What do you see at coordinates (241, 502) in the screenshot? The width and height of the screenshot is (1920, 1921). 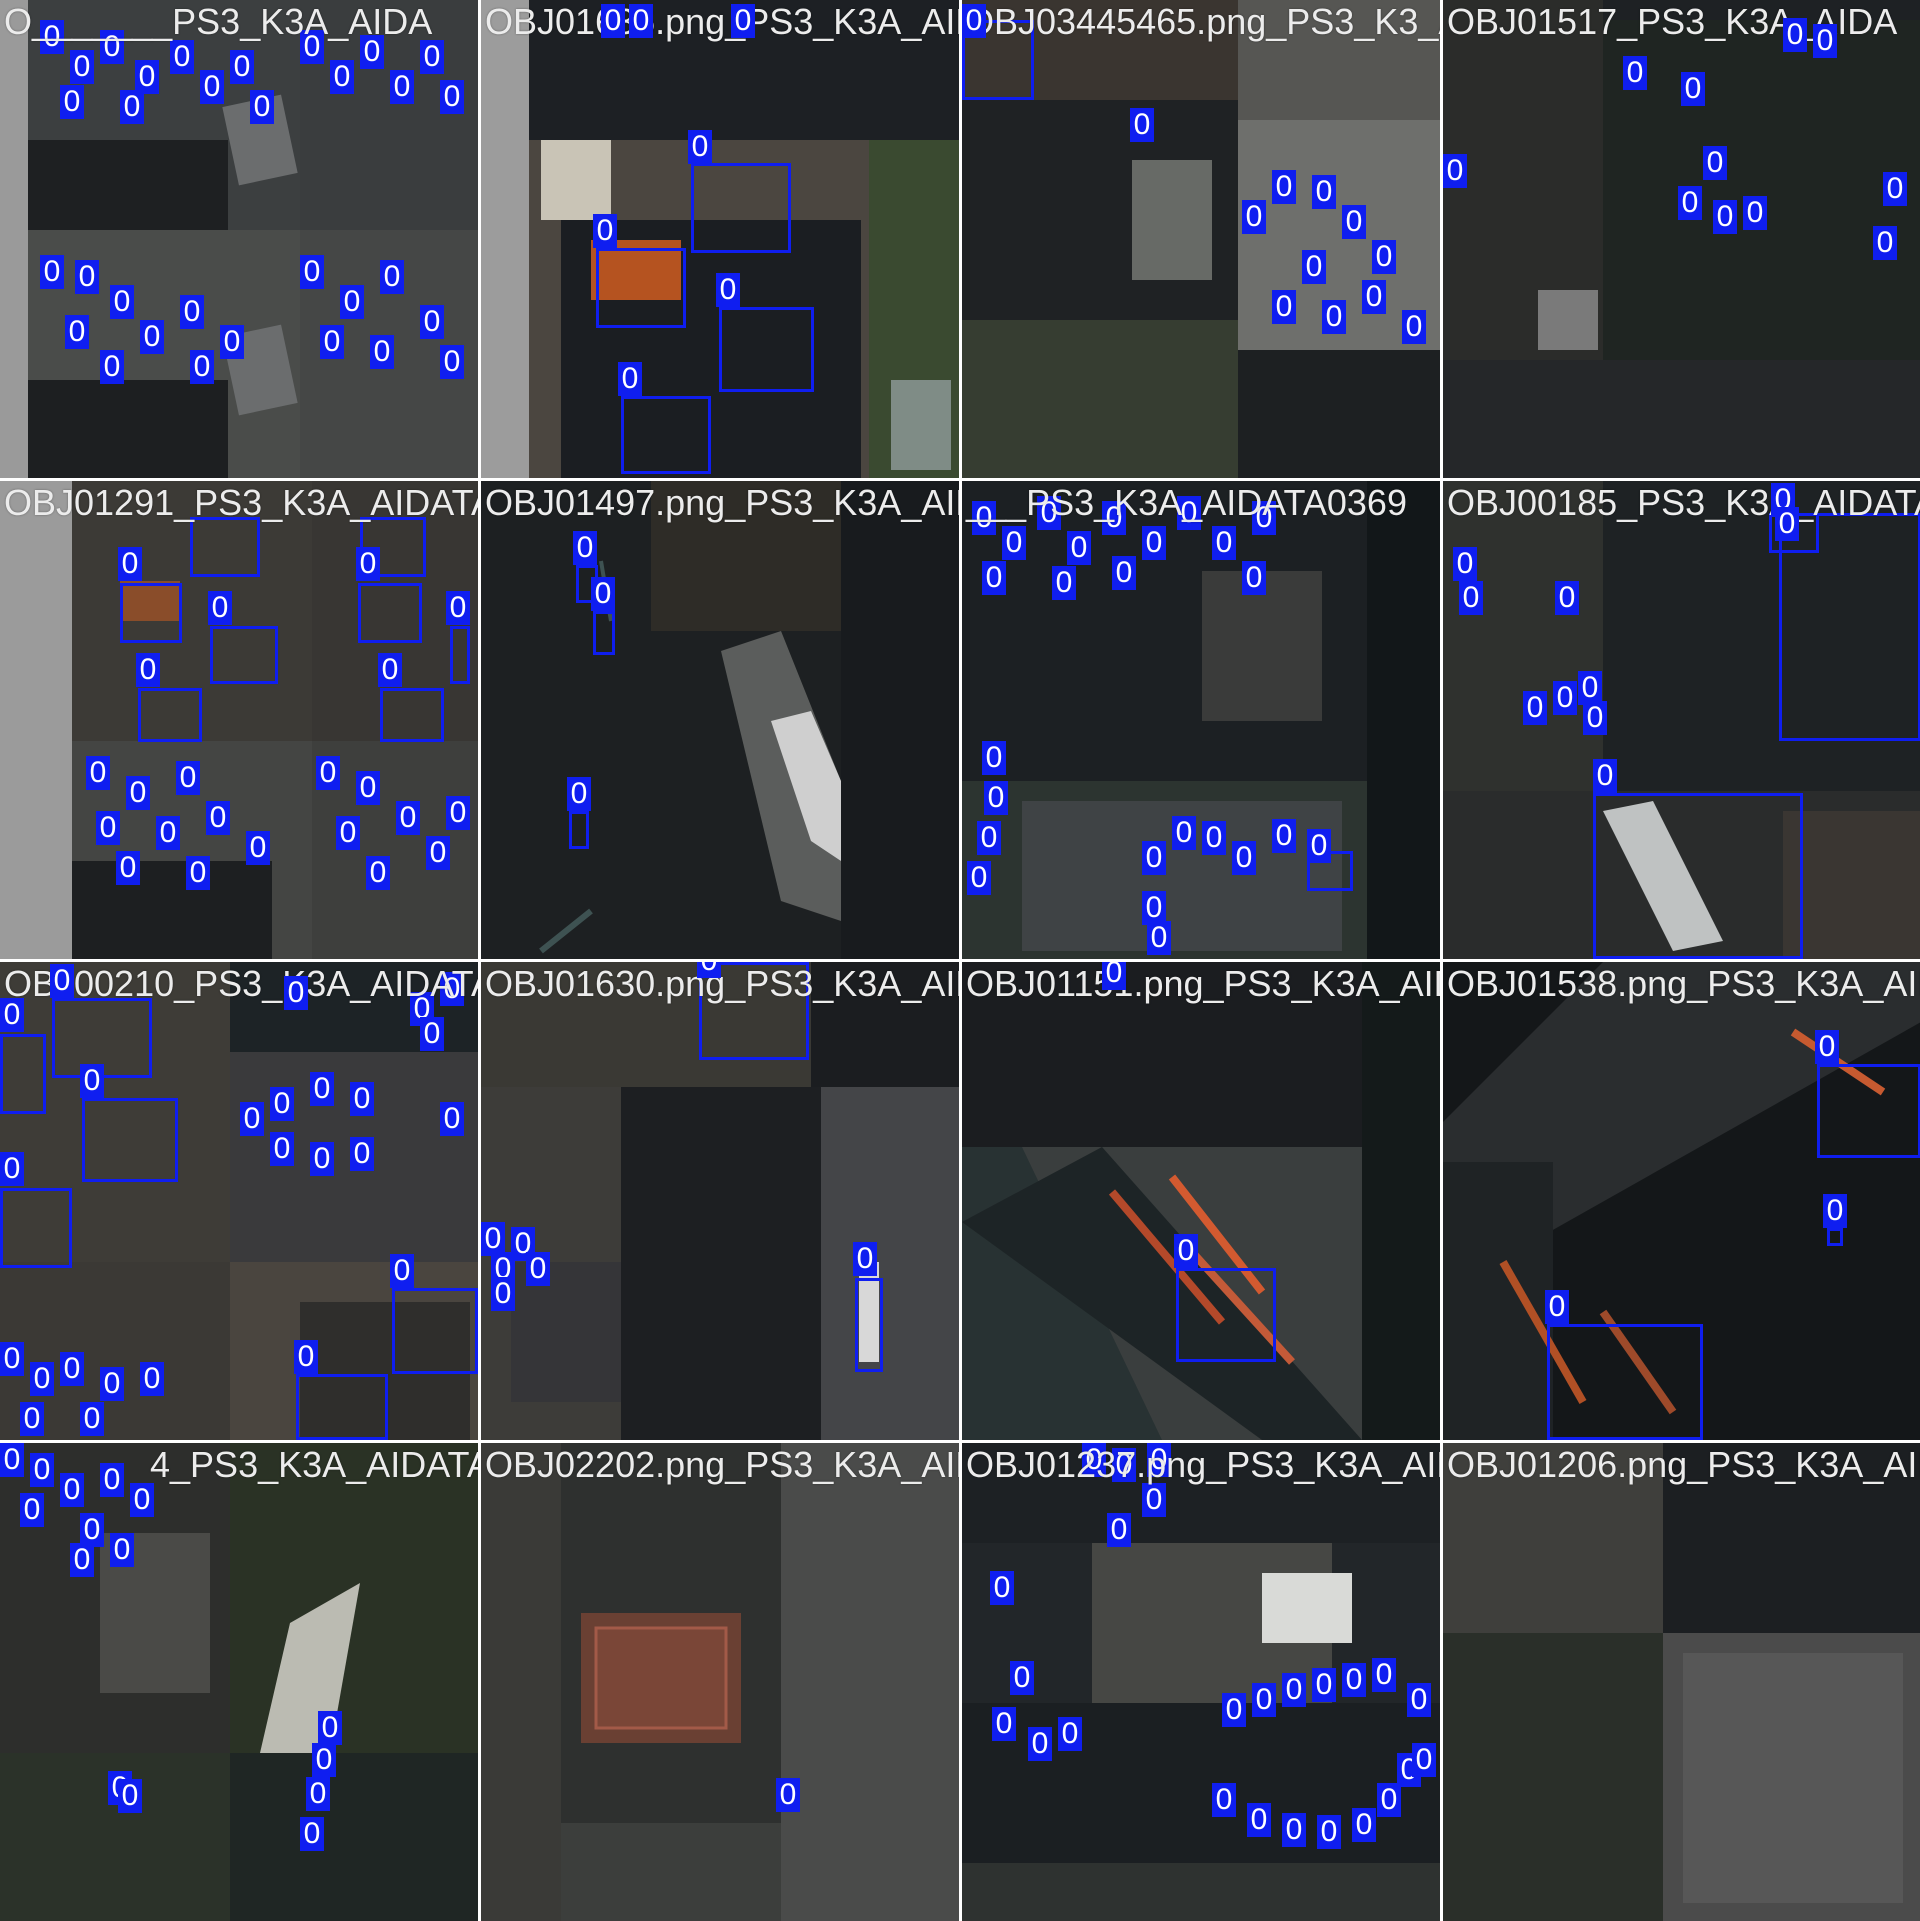 I see `tile-filename: OBJ01291_PS3_K3A_AIDATA0364` at bounding box center [241, 502].